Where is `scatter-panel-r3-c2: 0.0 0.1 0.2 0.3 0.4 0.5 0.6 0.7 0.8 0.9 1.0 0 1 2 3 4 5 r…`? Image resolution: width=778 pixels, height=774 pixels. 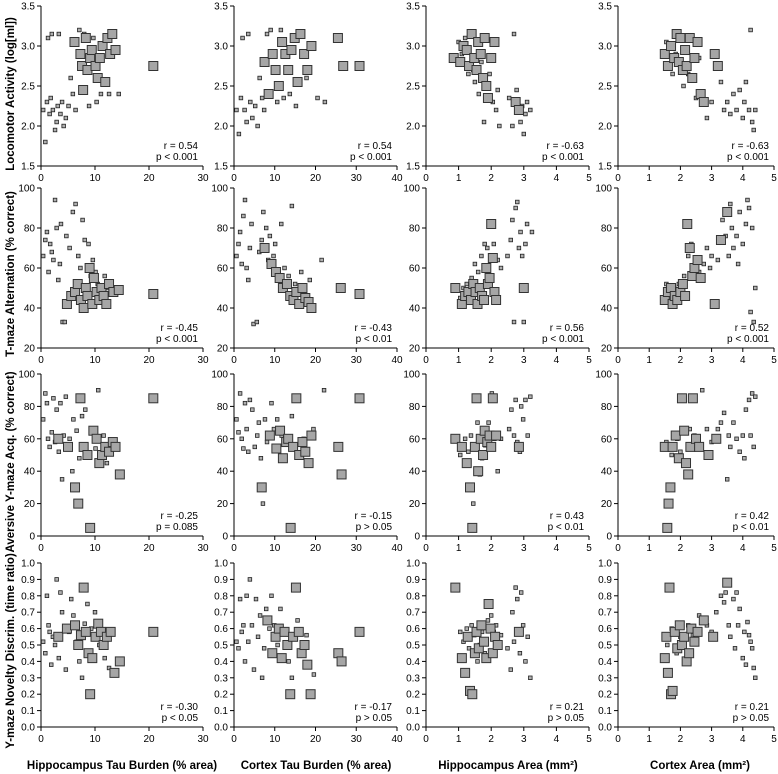 scatter-panel-r3-c2: 0.0 0.1 0.2 0.3 0.4 0.5 0.6 0.7 0.8 0.9 1.0 0 1 2 3 4 5 r… is located at coordinates (499, 652).